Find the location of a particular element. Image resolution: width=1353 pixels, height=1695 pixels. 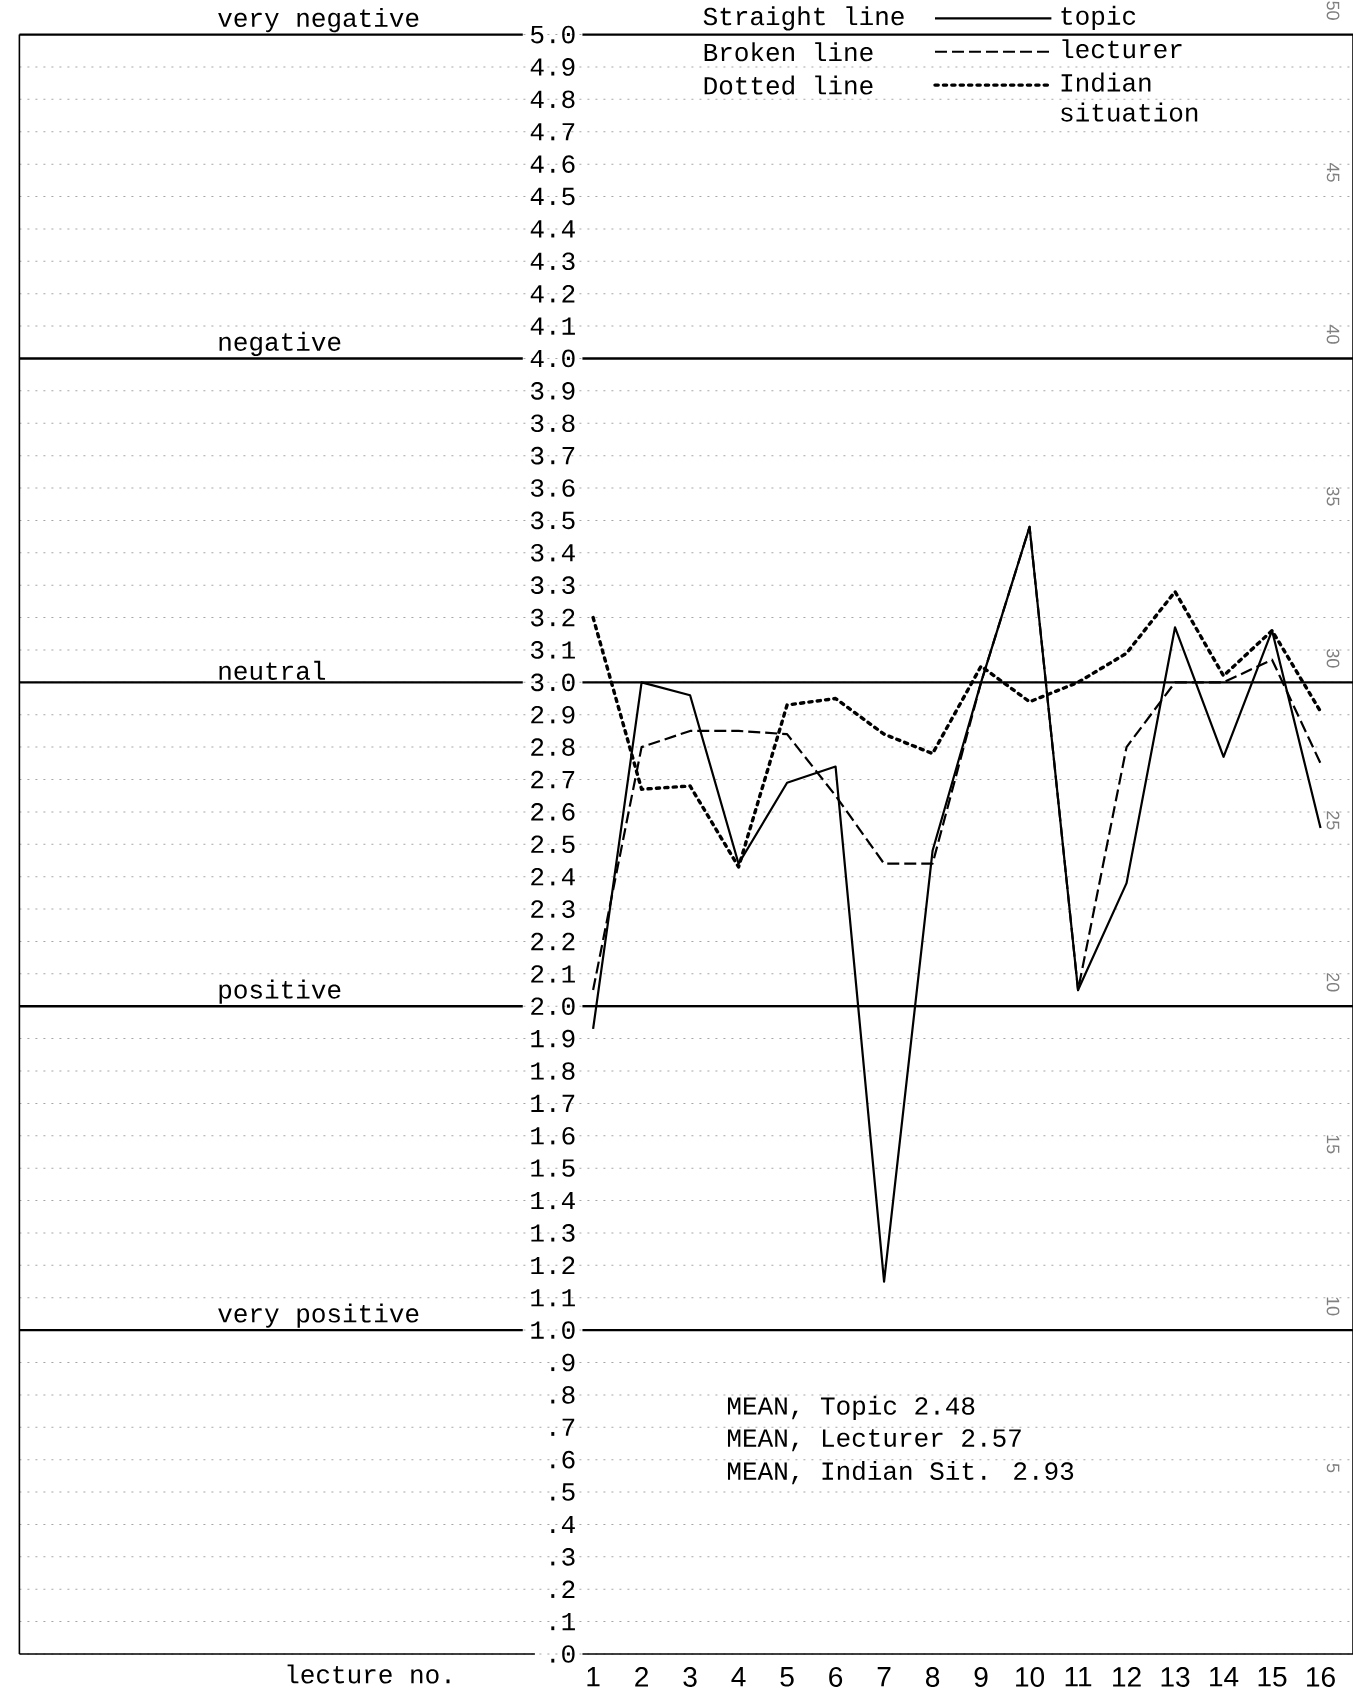

y-tick-label: 2.3 is located at coordinates (553, 909).